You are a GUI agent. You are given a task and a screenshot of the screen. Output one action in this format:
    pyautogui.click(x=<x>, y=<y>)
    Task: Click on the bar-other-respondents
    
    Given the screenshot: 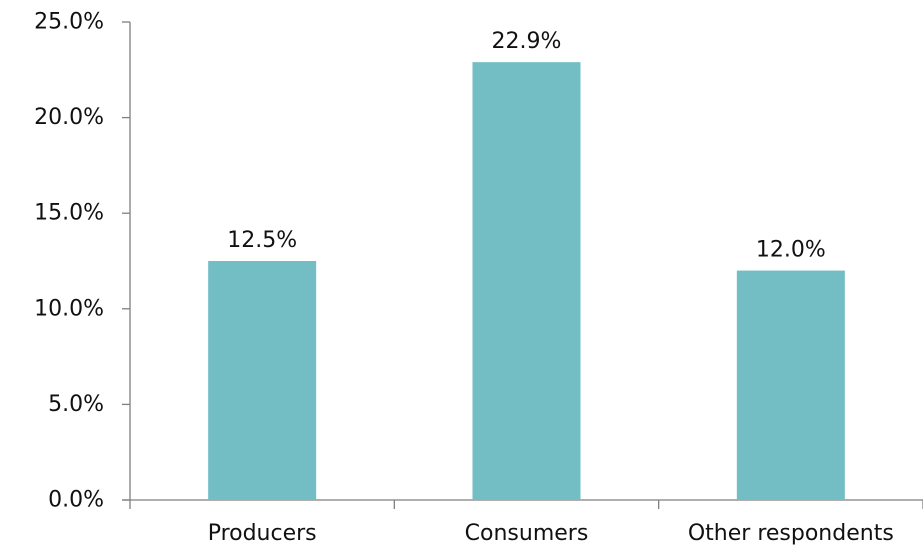 What is the action you would take?
    pyautogui.click(x=790, y=385)
    